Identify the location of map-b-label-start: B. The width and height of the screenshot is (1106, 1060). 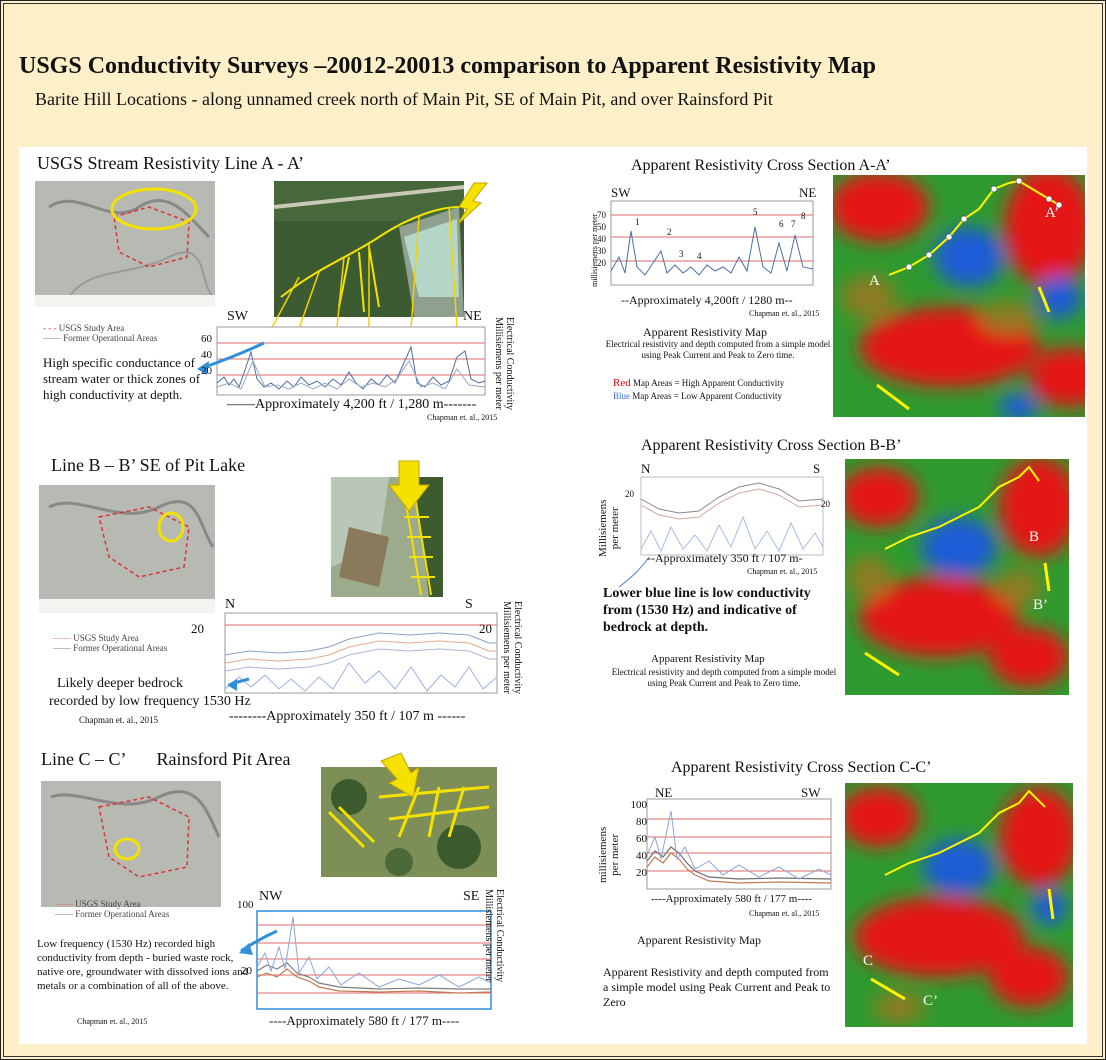
(1034, 537).